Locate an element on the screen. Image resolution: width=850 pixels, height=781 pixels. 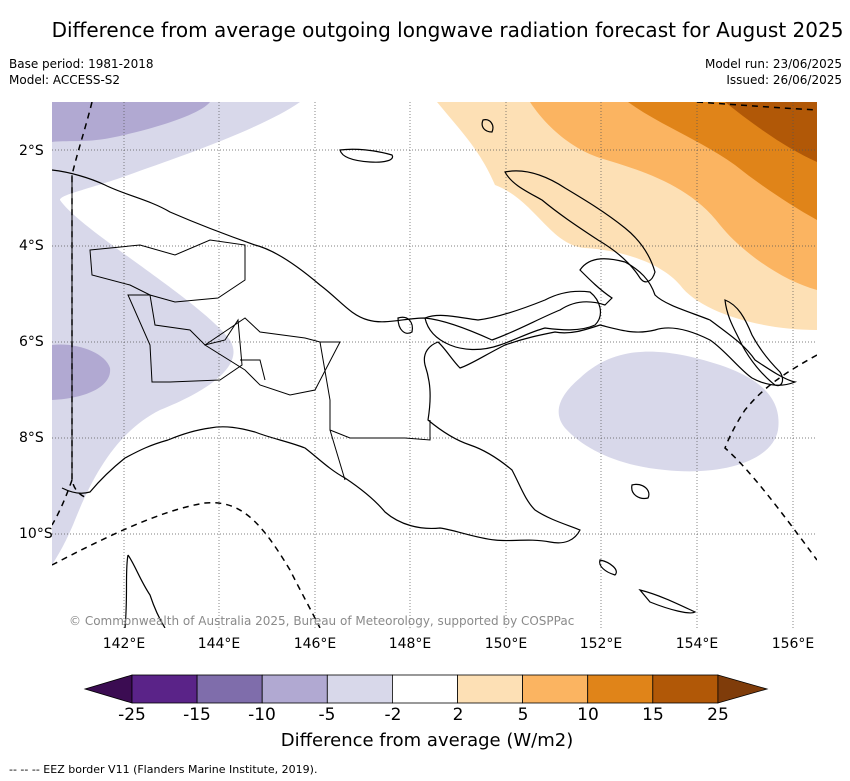
model-text: Model: ACCESS-S2 is located at coordinates (65, 80).